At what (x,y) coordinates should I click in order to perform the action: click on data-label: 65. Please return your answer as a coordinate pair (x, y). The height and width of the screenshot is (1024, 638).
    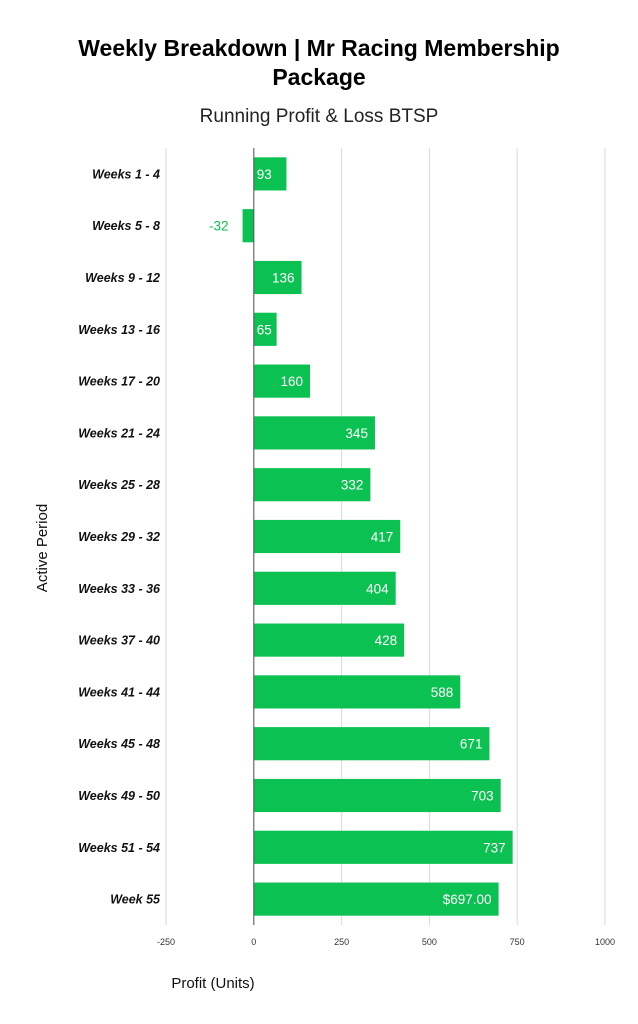
    Looking at the image, I should click on (264, 329).